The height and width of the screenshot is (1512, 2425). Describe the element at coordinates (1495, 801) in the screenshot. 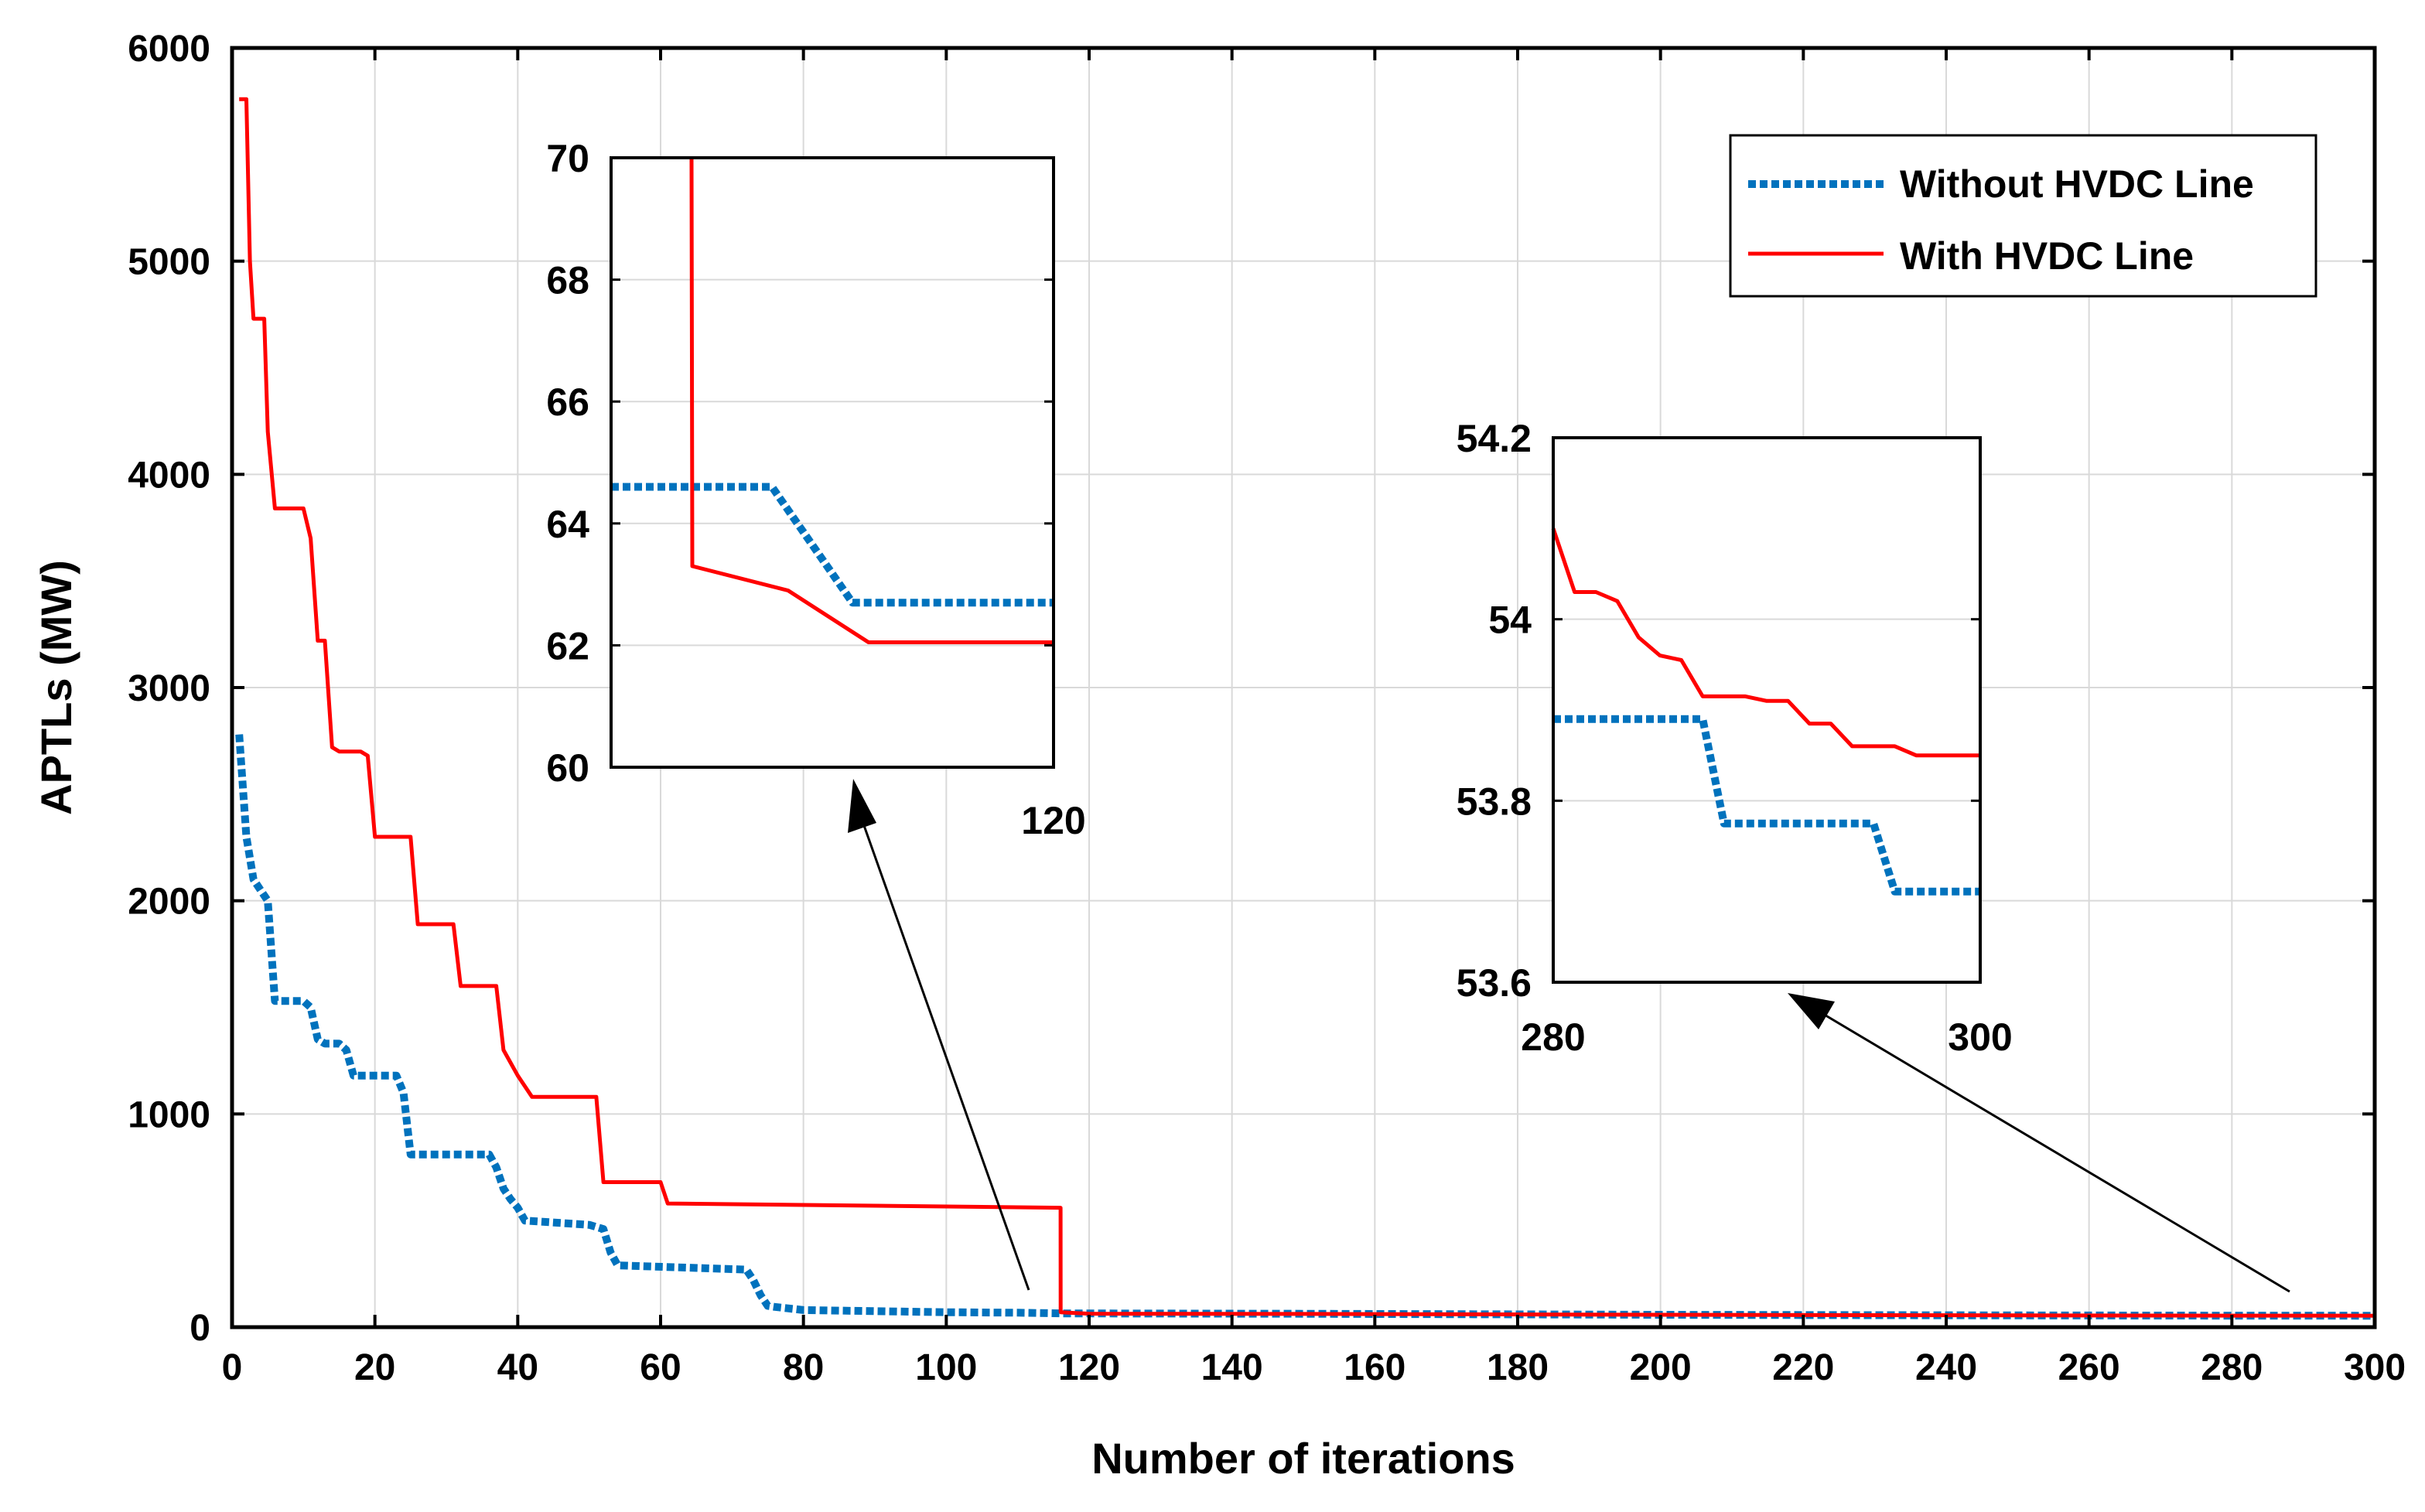

I see `inset-y-tick-label: 53.8` at that location.